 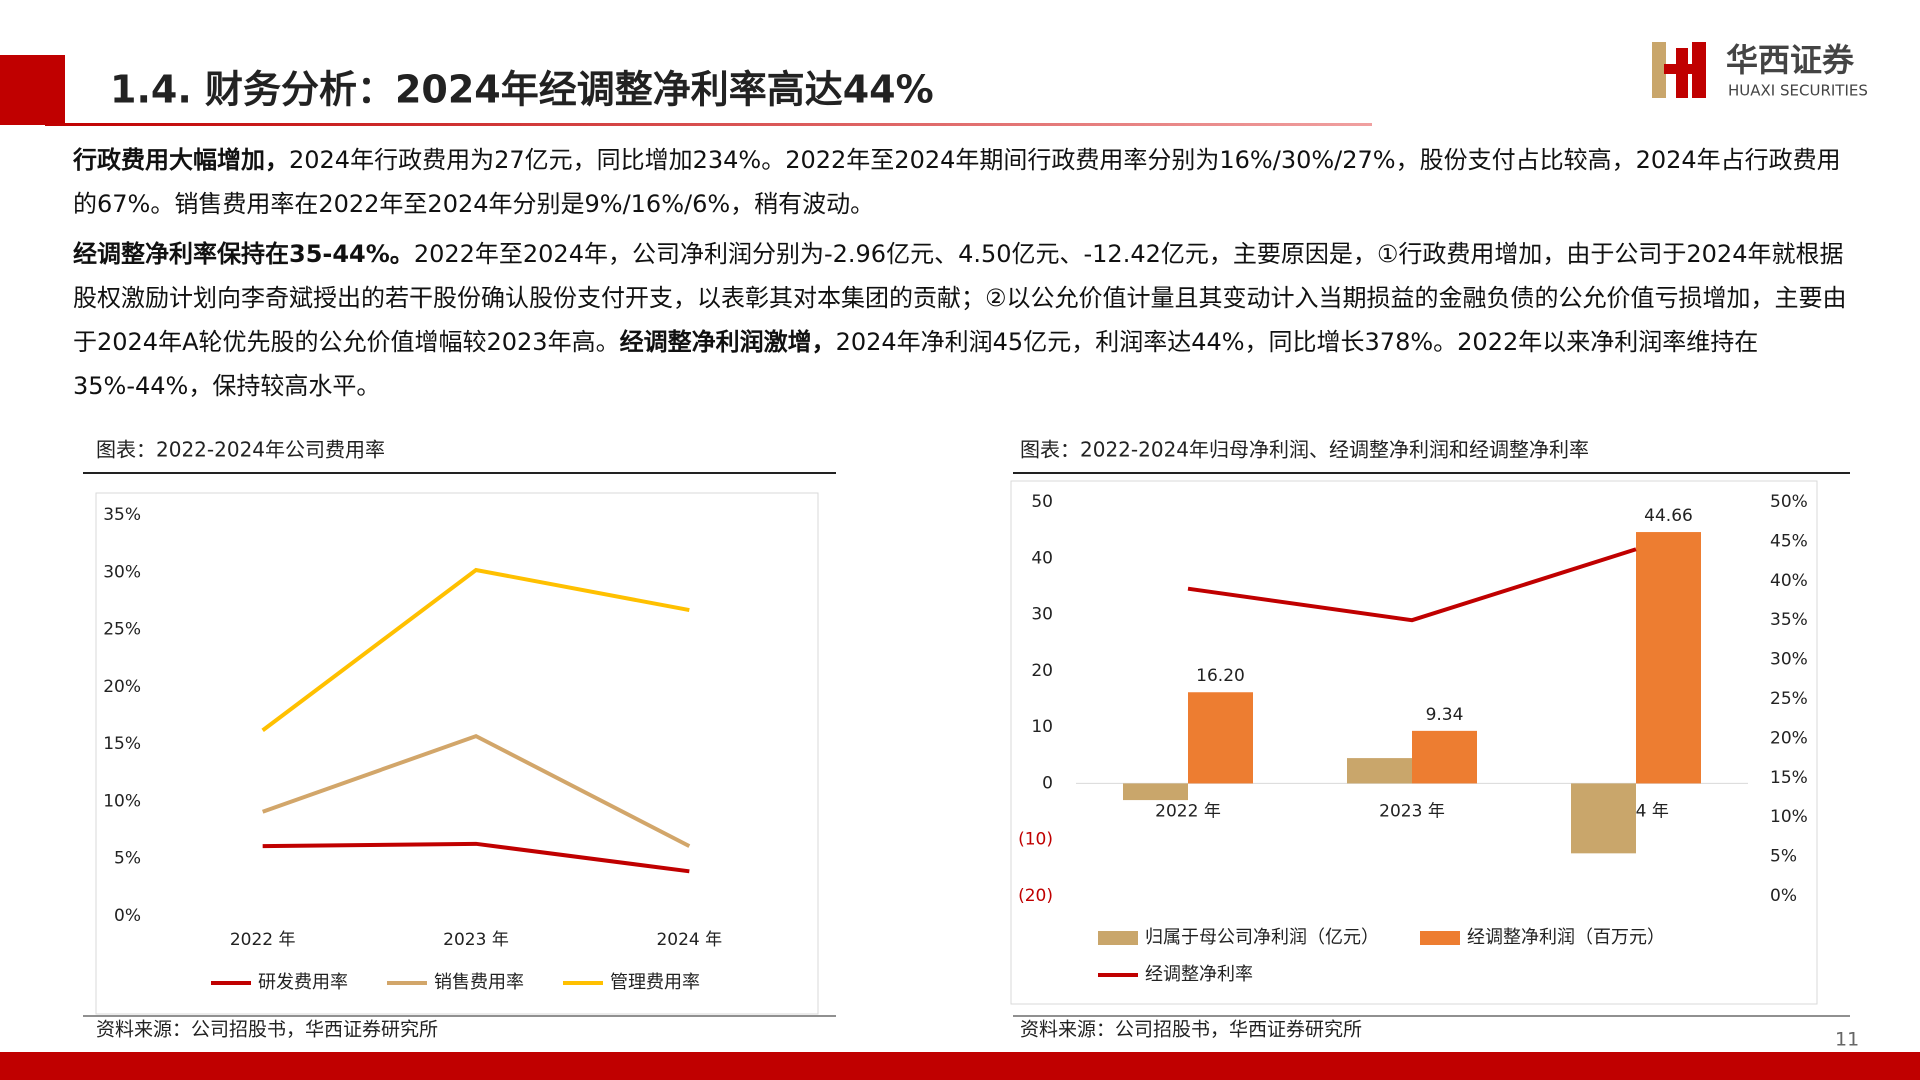 I want to click on legend-label: 归属于母公司净利润（亿元）, so click(x=1262, y=937).